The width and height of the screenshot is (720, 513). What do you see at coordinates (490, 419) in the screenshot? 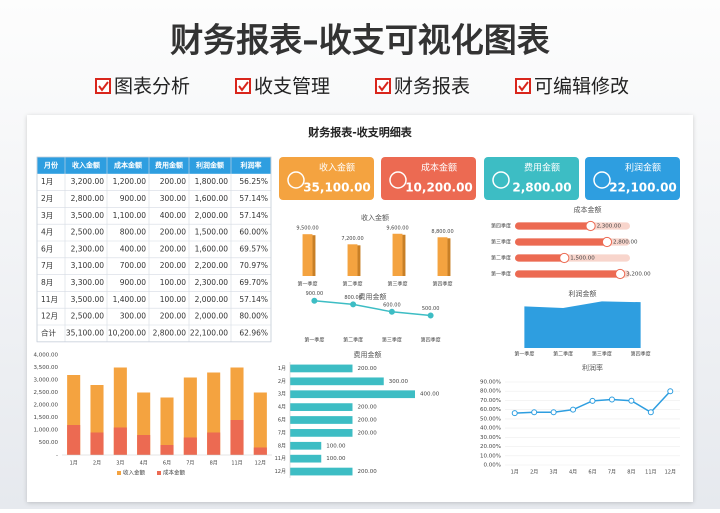
I see `y-tick-label: 50.00%` at bounding box center [490, 419].